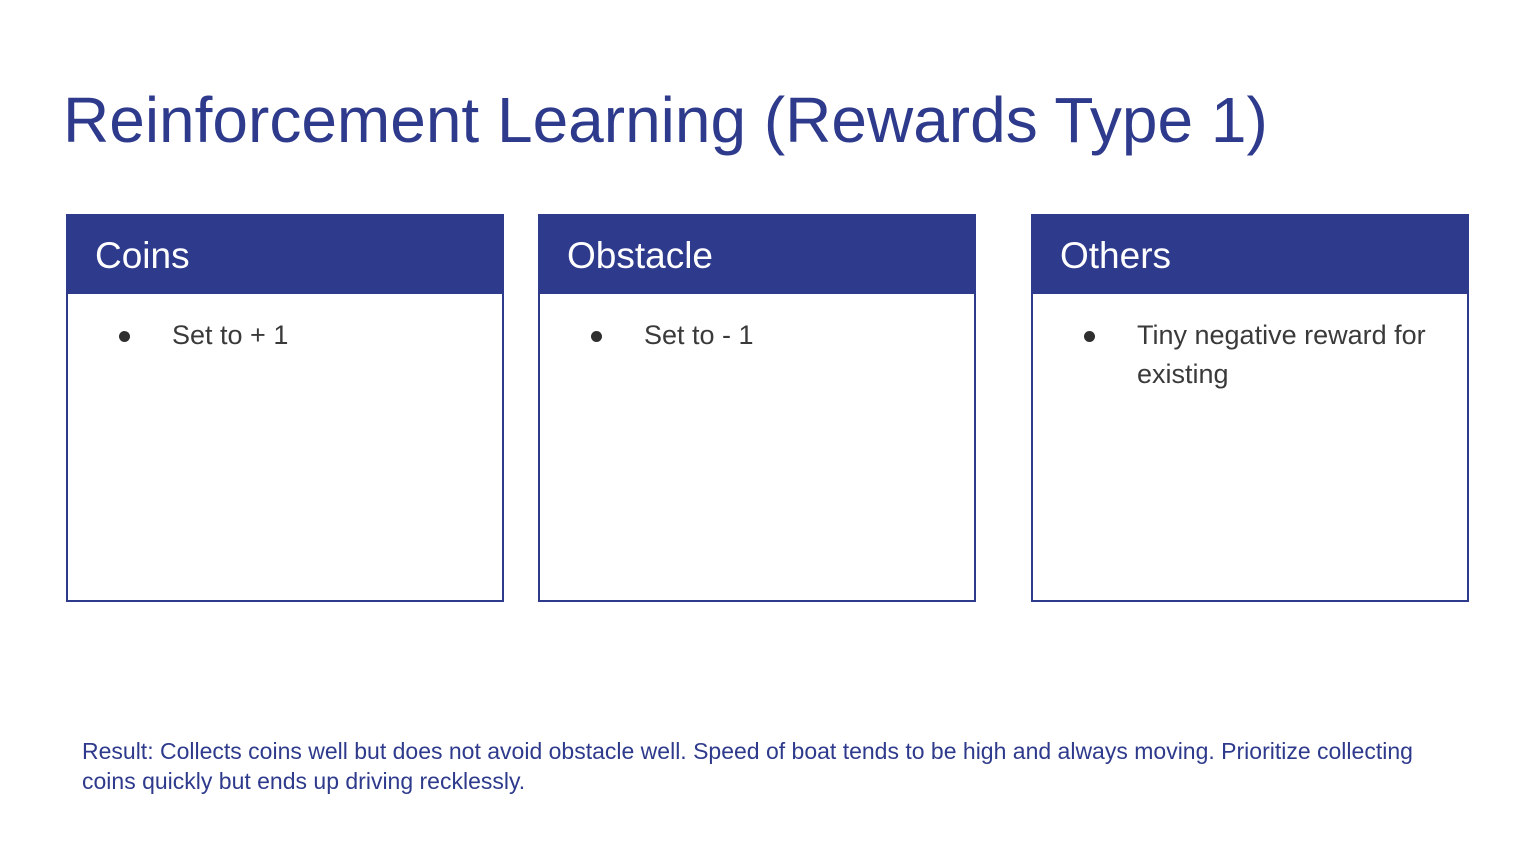 This screenshot has height=848, width=1517. I want to click on card-obstacle: Obstacle Set to - 1, so click(757, 408).